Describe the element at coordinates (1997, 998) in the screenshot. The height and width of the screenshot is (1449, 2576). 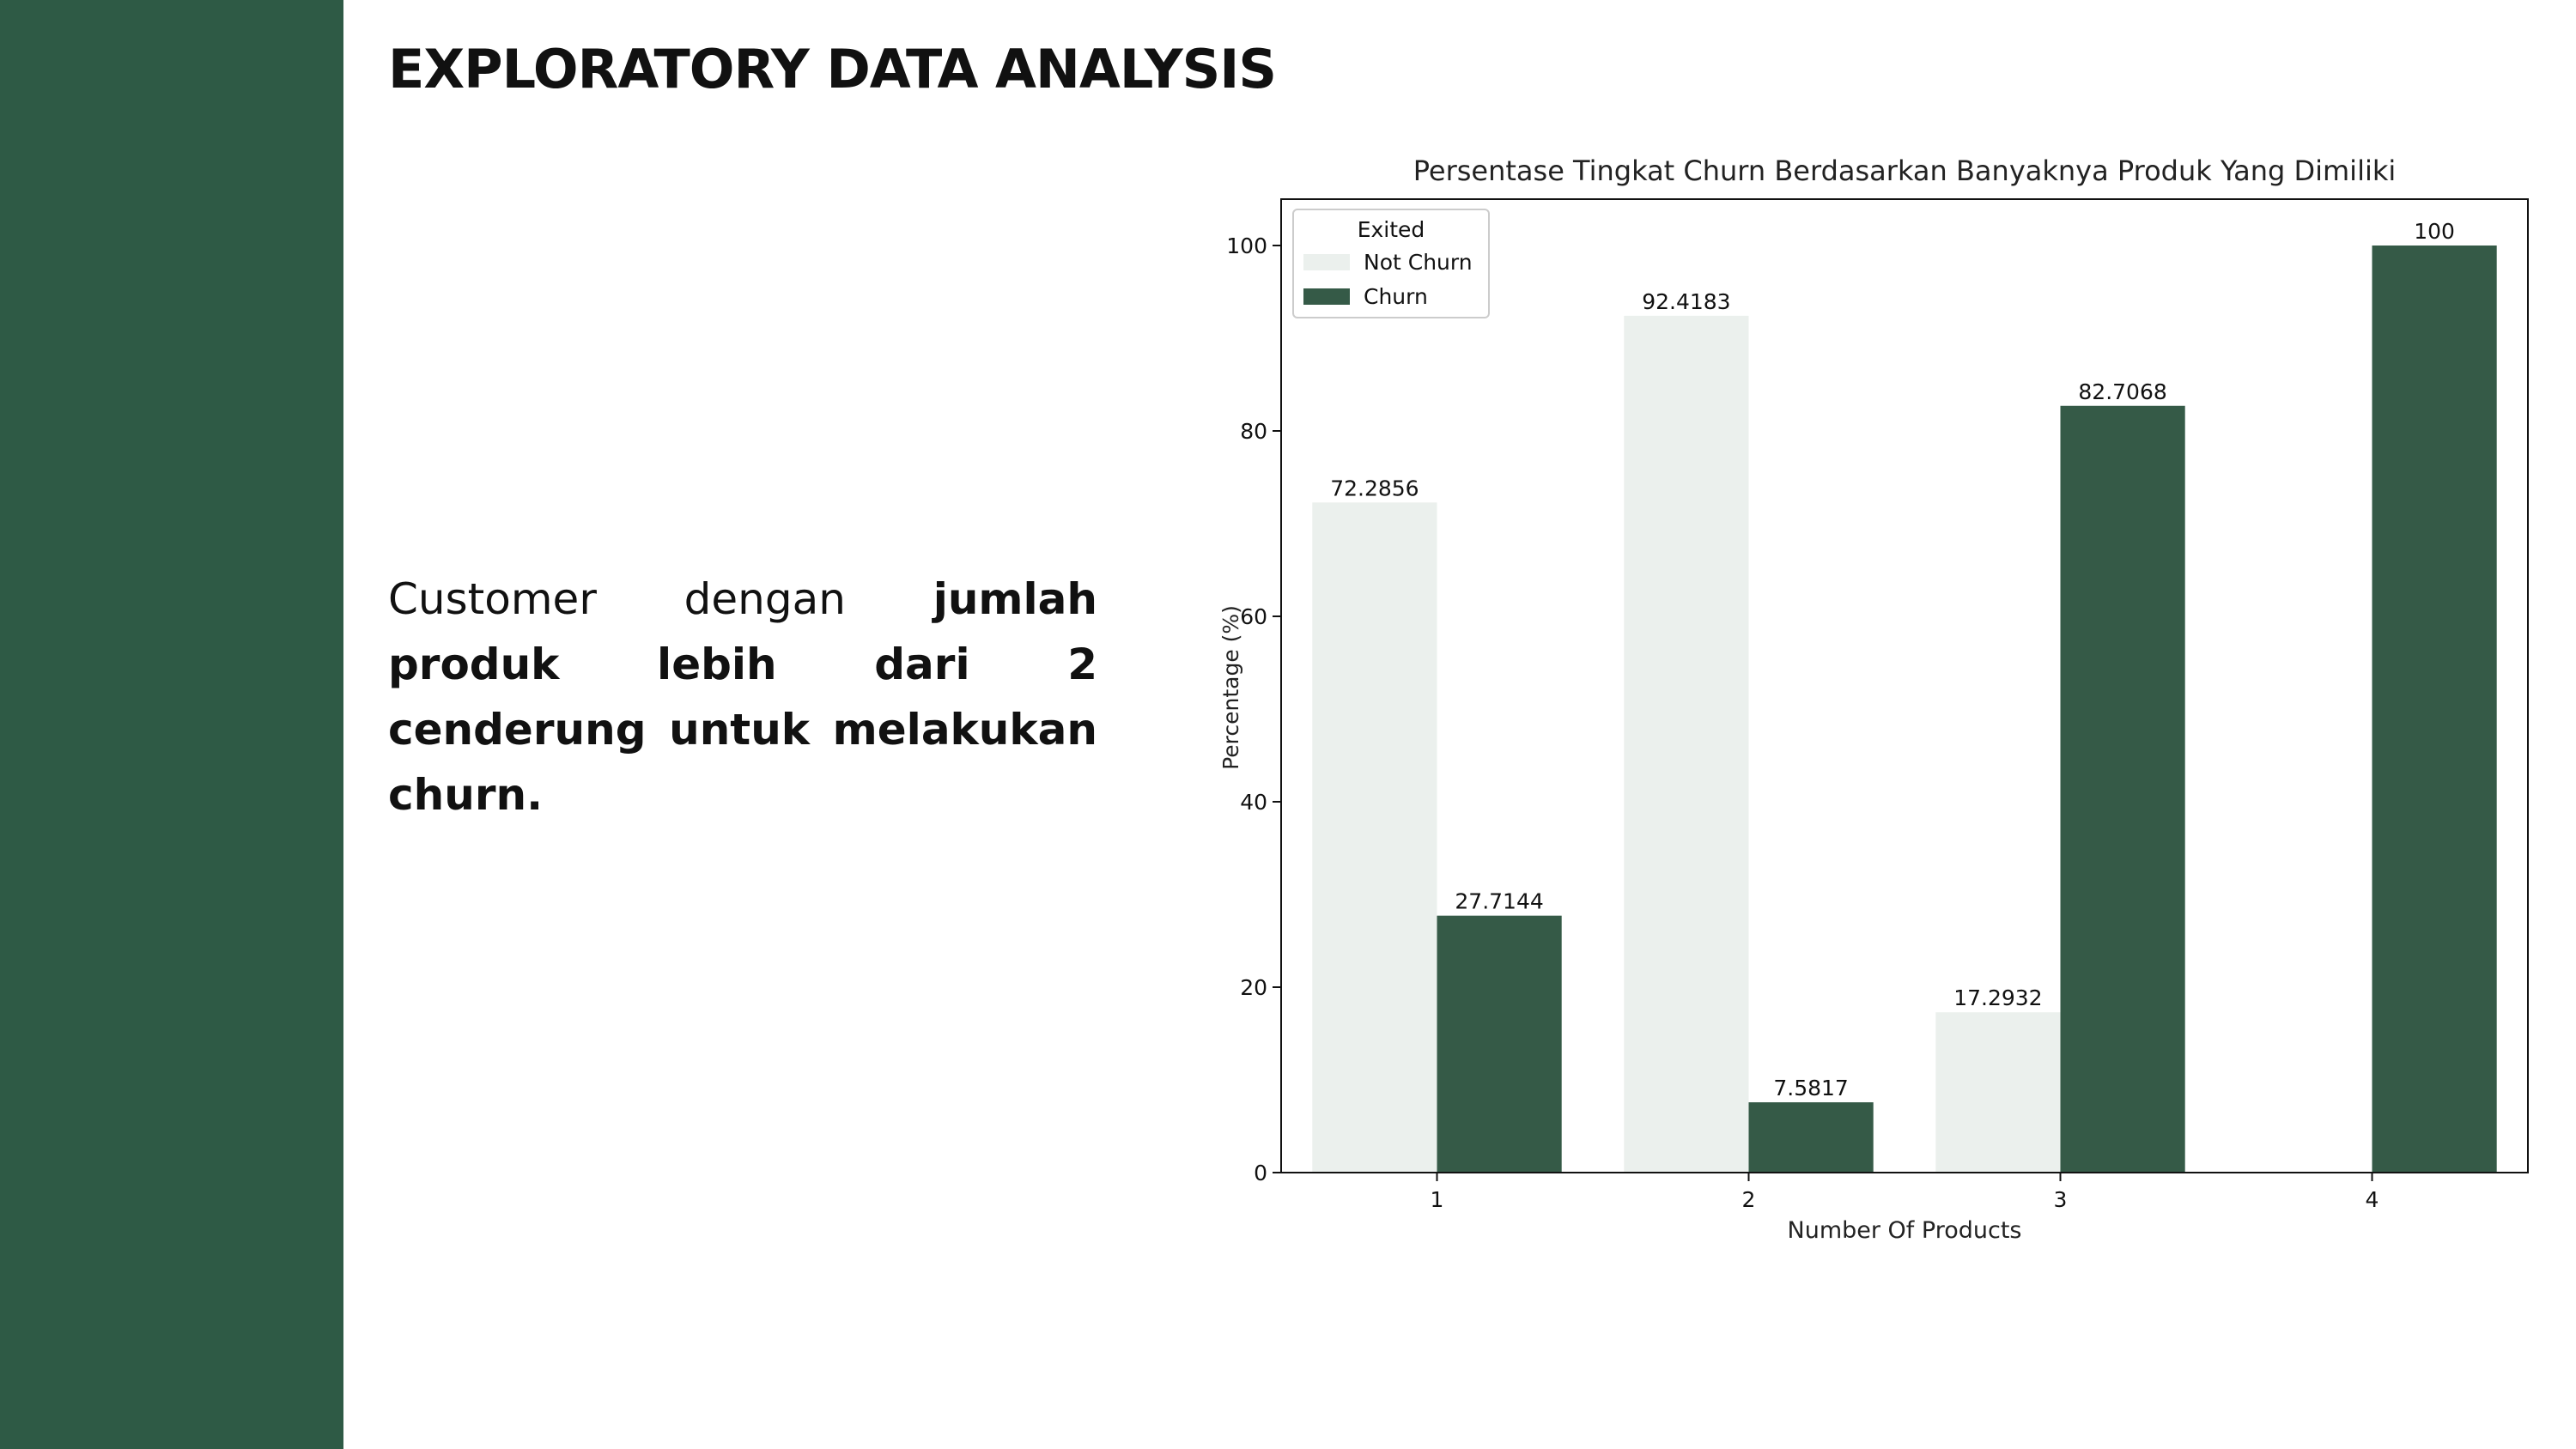
I see `data-label: 17.2932` at that location.